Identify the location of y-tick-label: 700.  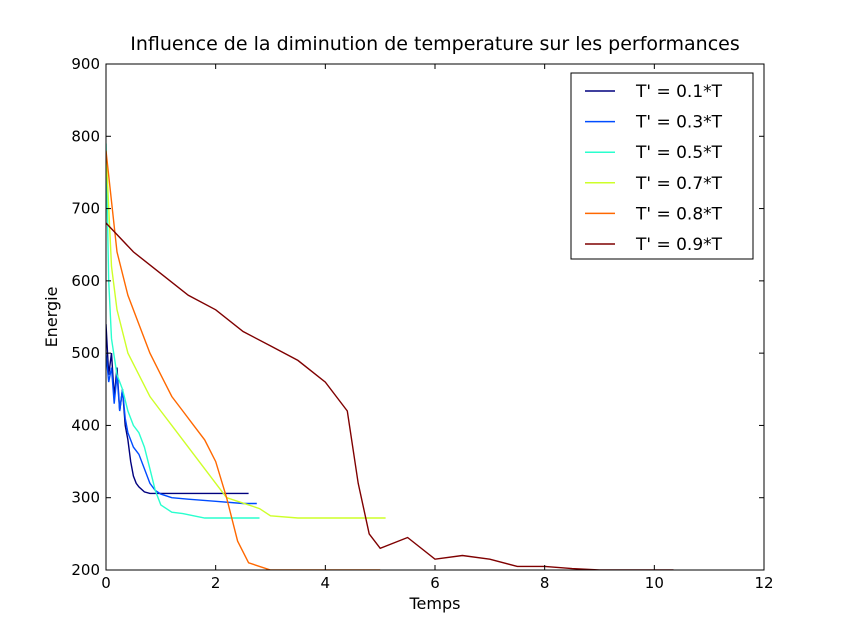
(85, 209).